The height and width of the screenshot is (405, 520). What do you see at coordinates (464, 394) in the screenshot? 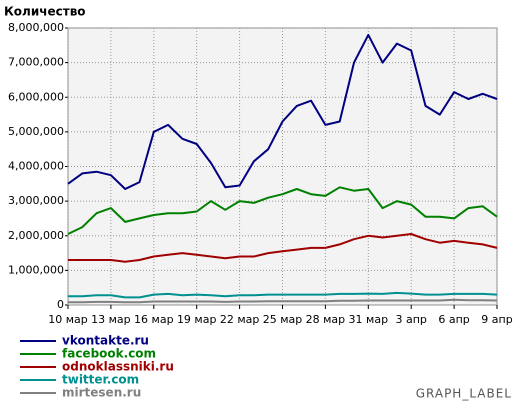
I see `watermark: GRAPH_LABEL` at bounding box center [464, 394].